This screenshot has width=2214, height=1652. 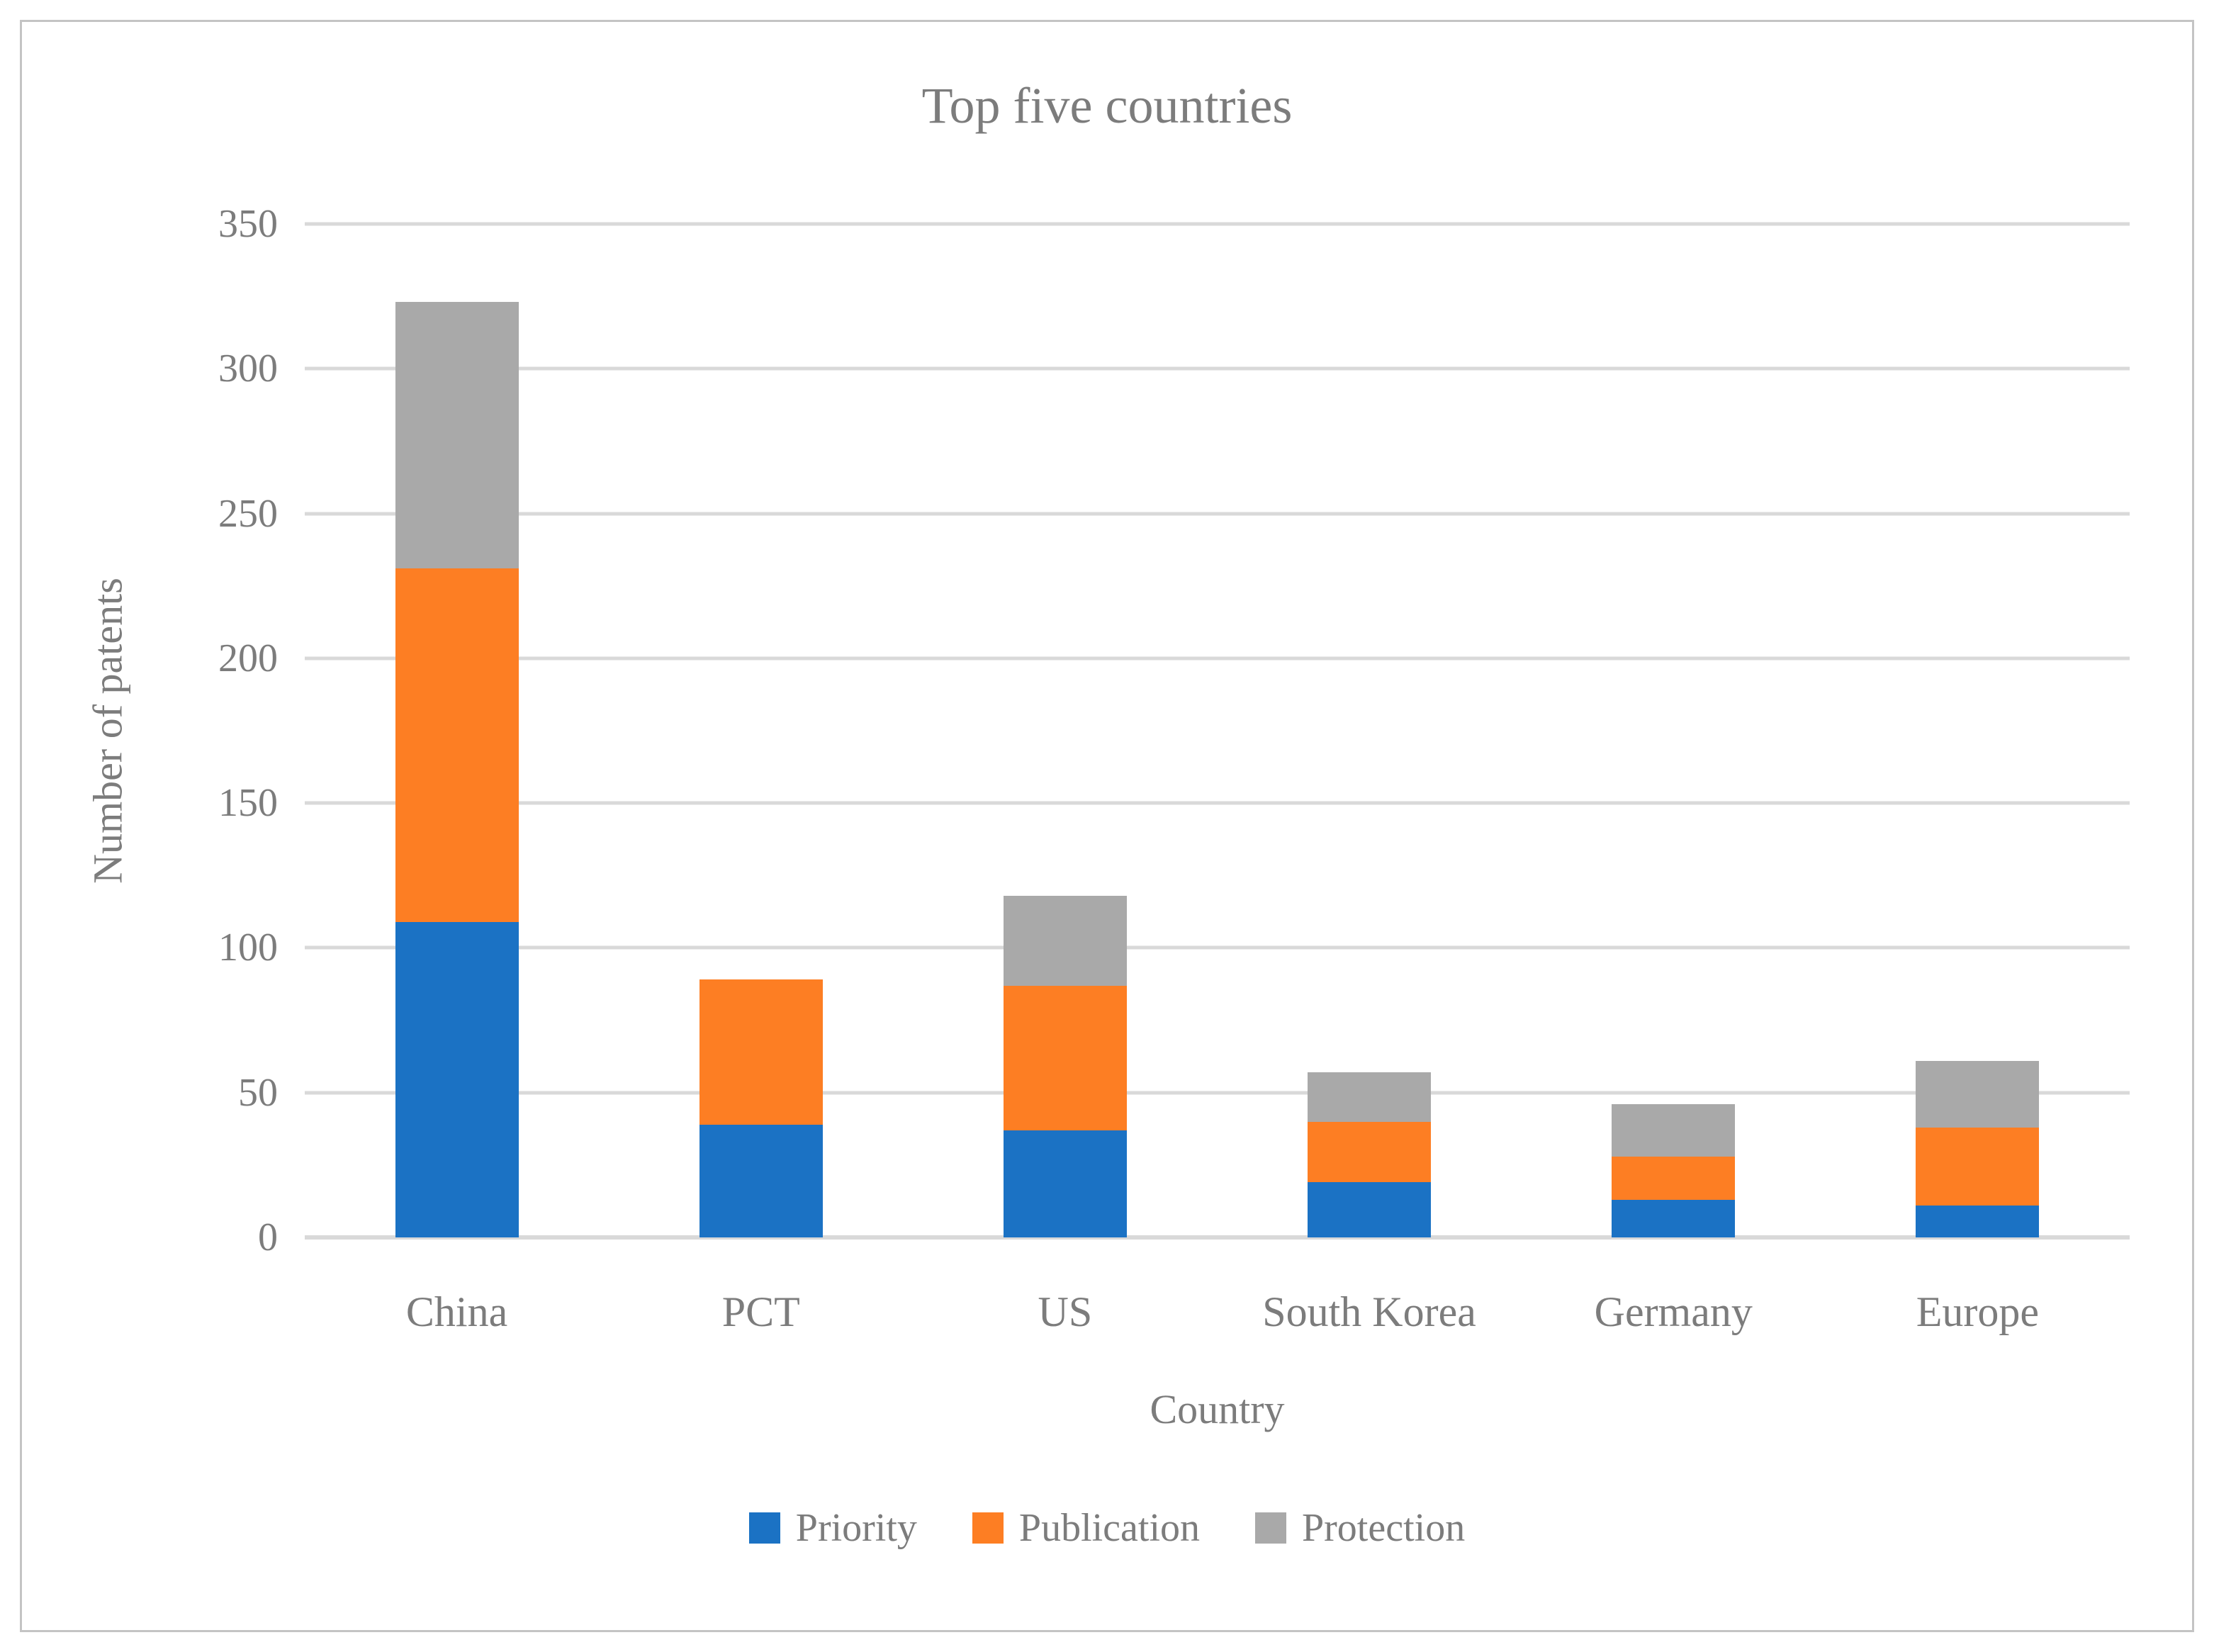 I want to click on bar-segment-US-Protection, so click(x=1065, y=941).